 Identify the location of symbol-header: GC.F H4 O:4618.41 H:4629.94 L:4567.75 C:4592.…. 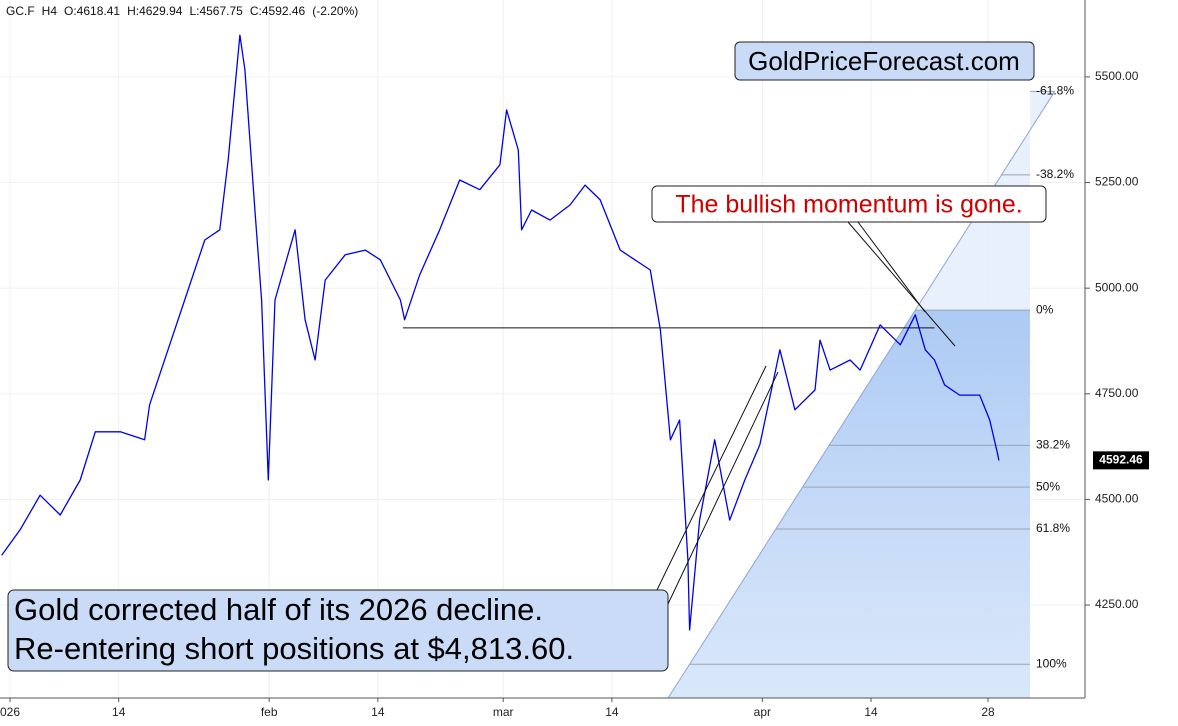
(185, 11).